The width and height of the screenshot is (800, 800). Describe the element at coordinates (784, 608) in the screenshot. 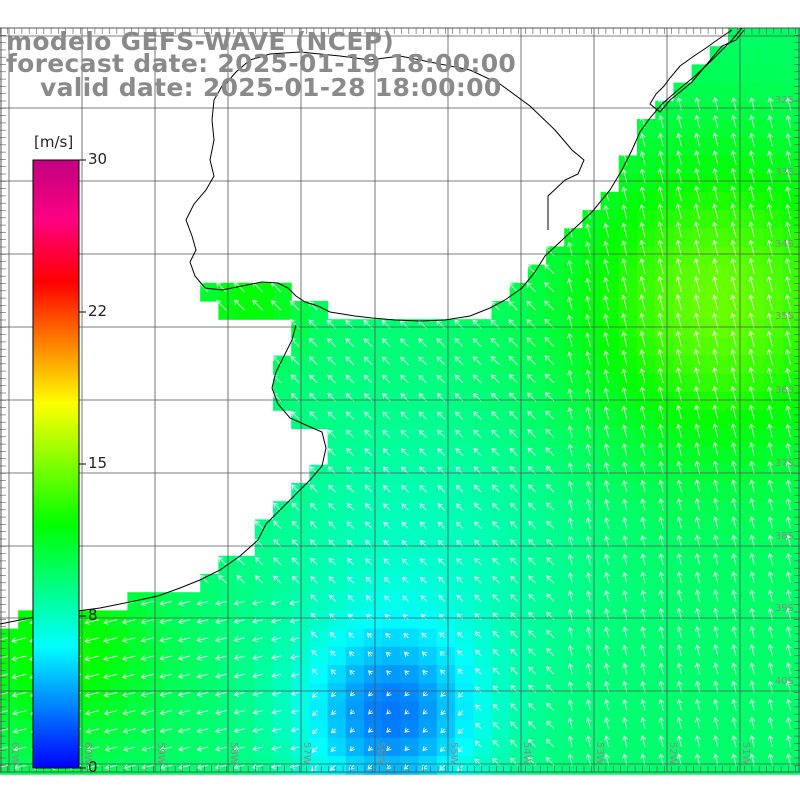

I see `lat-label: 39S` at that location.